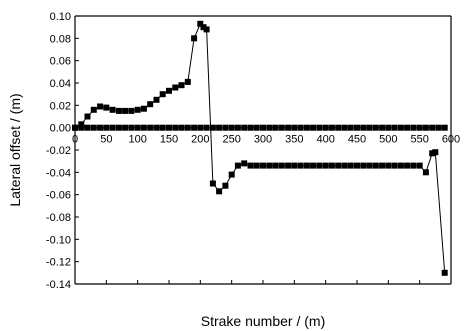 The height and width of the screenshot is (331, 465). What do you see at coordinates (58, 285) in the screenshot?
I see `y-tick-label: -0.14` at bounding box center [58, 285].